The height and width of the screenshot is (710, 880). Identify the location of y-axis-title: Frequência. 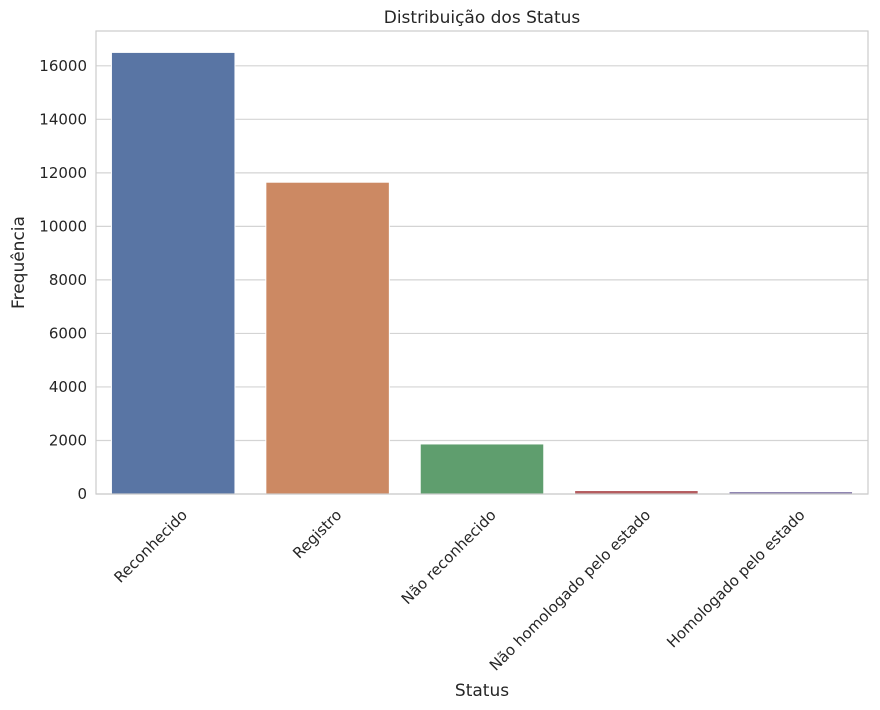
(19, 262).